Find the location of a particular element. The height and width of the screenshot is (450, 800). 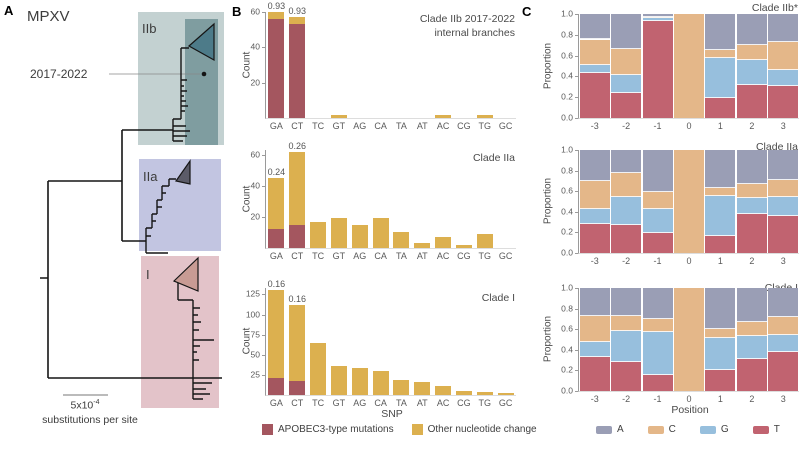

chart-title-clade-iia-snp: Clade IIa is located at coordinates (493, 158).